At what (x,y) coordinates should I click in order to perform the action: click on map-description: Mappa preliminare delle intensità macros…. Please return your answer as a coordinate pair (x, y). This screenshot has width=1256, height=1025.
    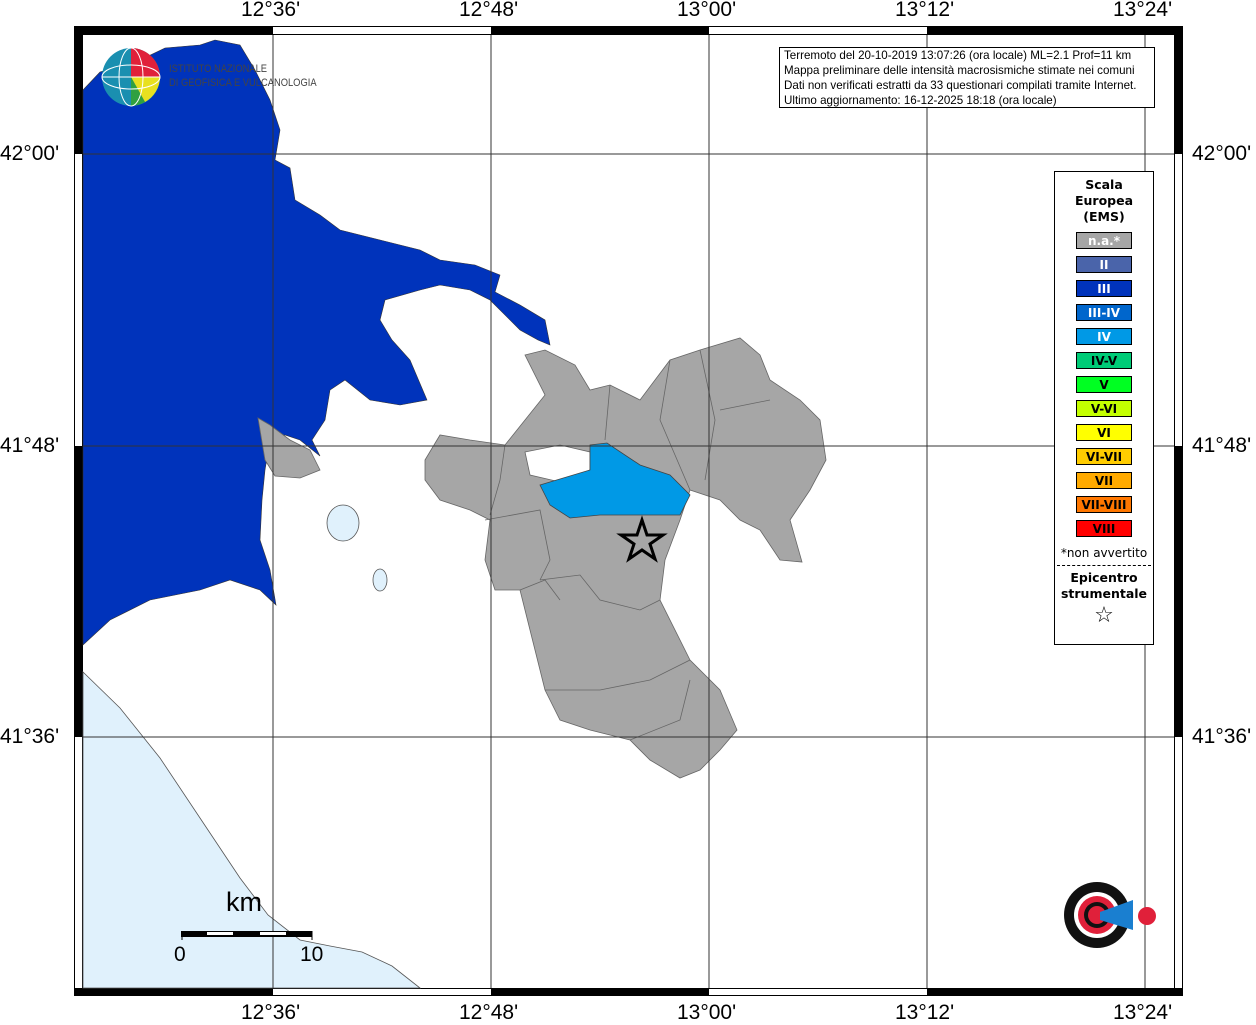
    Looking at the image, I should click on (959, 70).